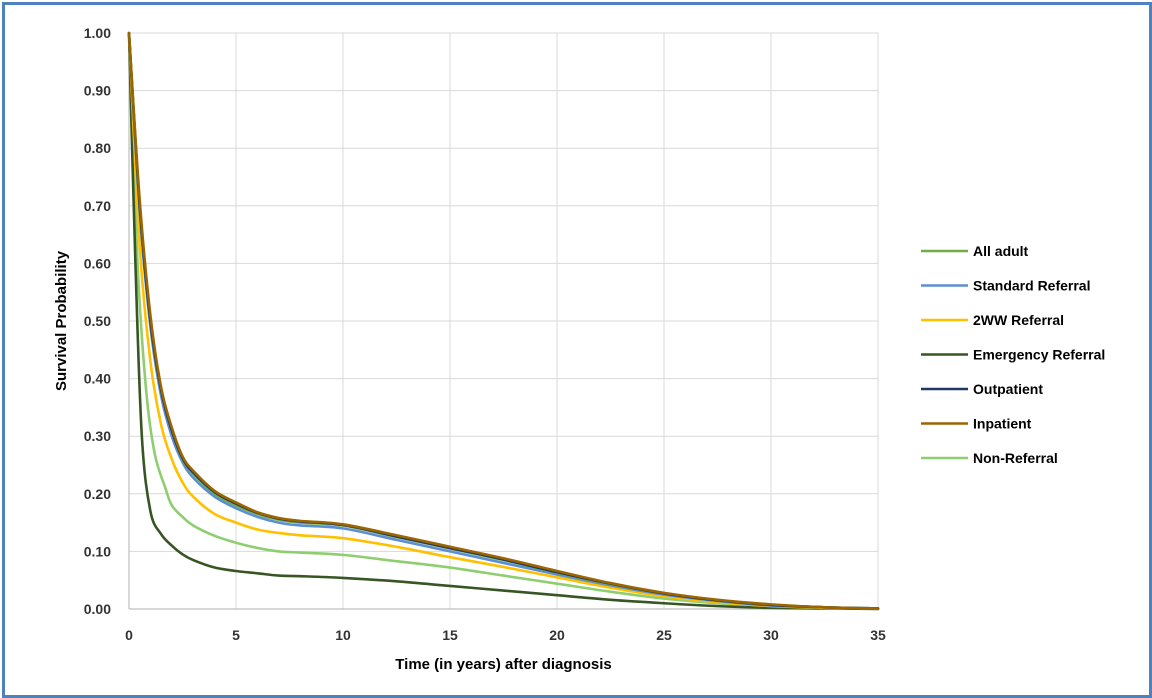  Describe the element at coordinates (97, 379) in the screenshot. I see `y-tick-label: 0.40` at that location.